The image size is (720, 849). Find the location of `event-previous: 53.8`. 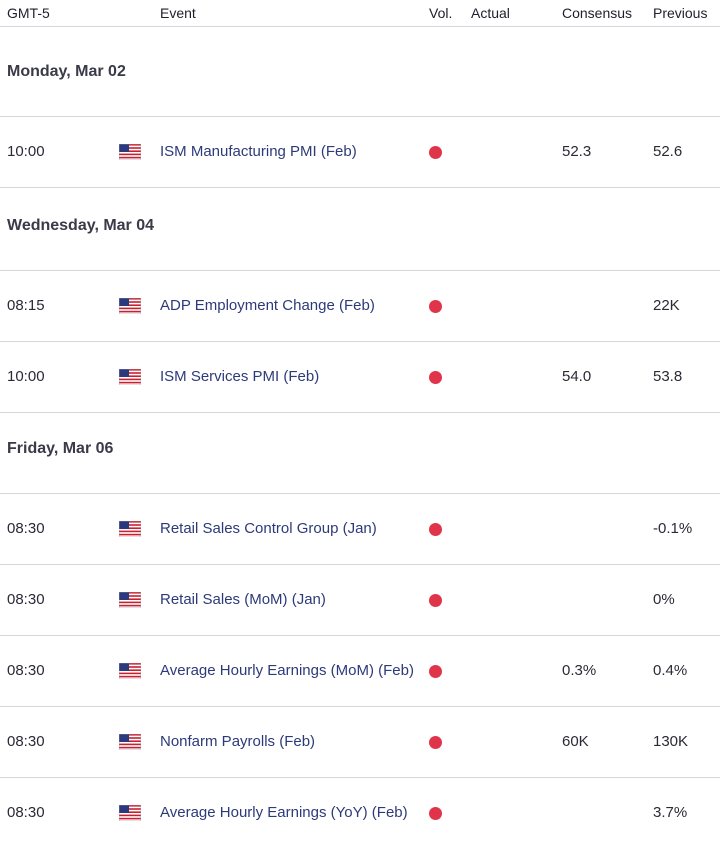

event-previous: 53.8 is located at coordinates (668, 376).